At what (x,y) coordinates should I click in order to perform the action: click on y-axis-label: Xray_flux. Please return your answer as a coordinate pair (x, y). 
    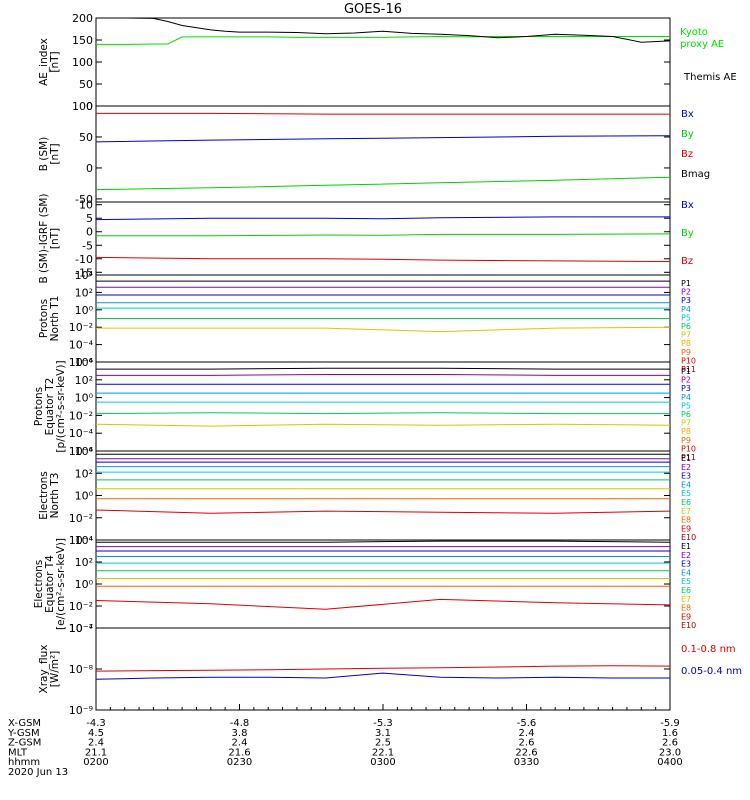
    Looking at the image, I should click on (44, 669).